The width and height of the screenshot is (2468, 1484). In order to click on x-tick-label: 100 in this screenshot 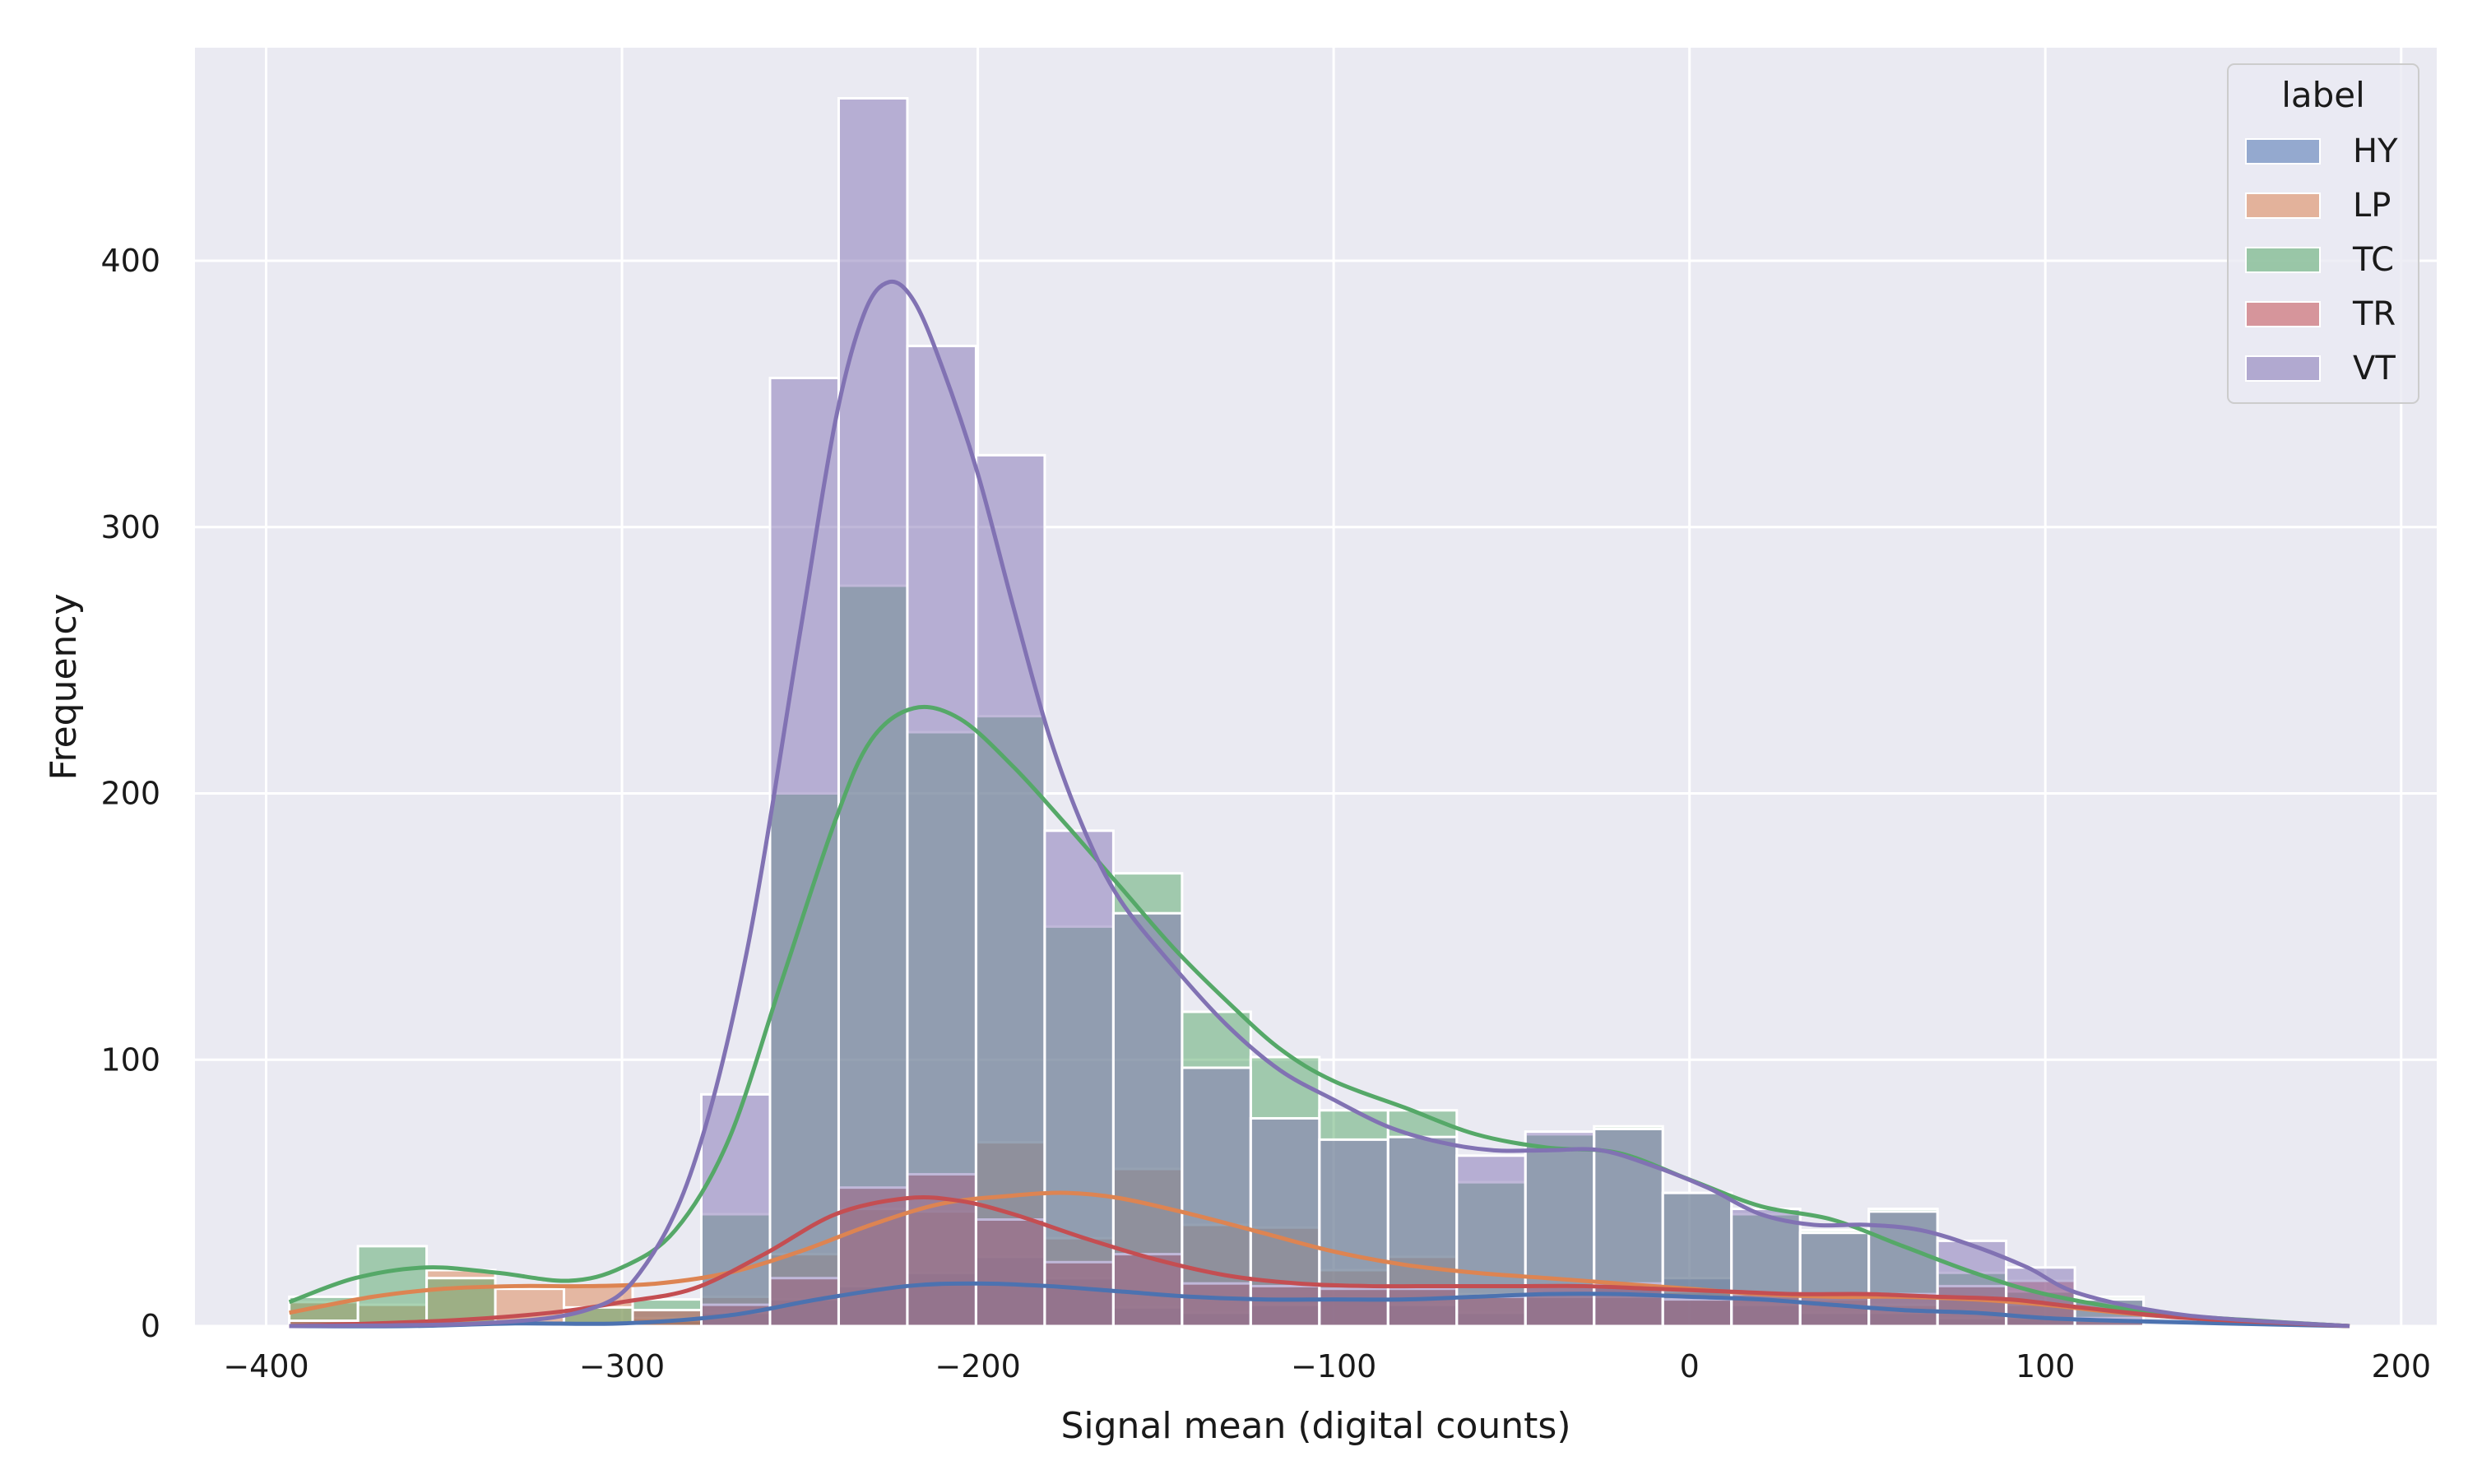, I will do `click(2046, 1366)`.